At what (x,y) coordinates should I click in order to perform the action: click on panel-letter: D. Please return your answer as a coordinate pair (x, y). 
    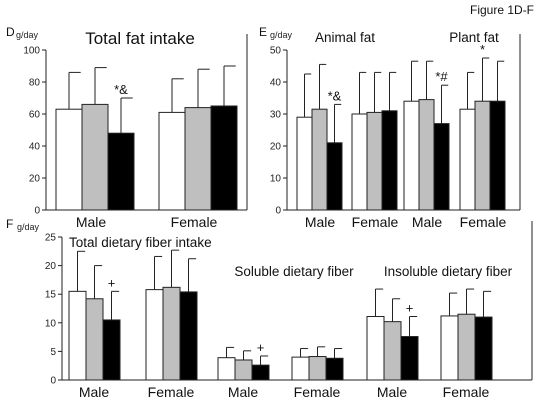
    Looking at the image, I should click on (10, 32).